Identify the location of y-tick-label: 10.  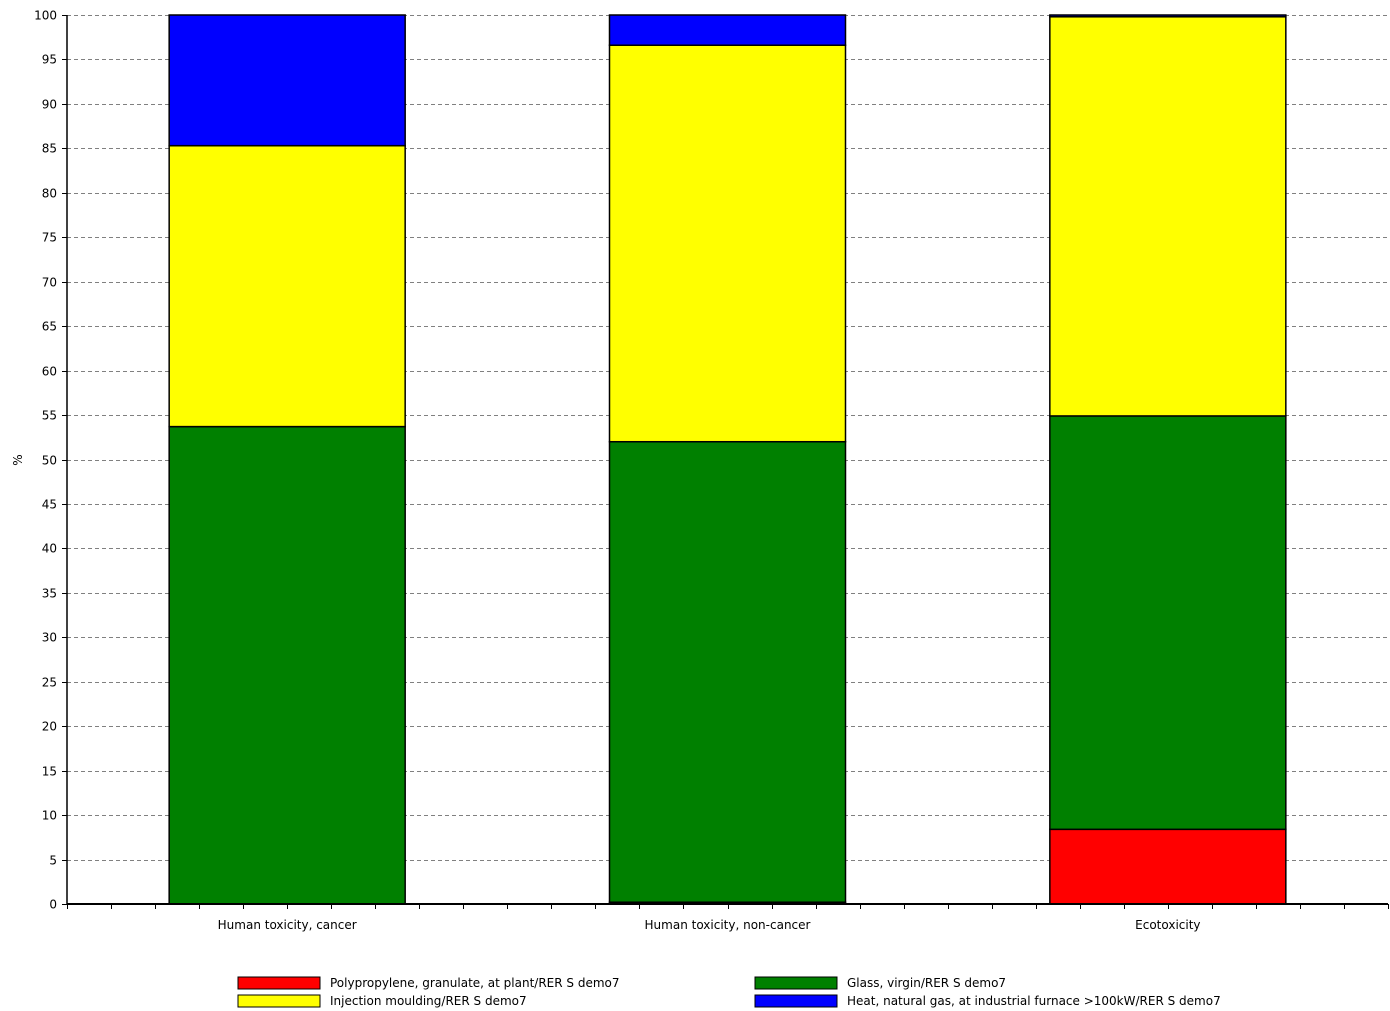
(49, 816).